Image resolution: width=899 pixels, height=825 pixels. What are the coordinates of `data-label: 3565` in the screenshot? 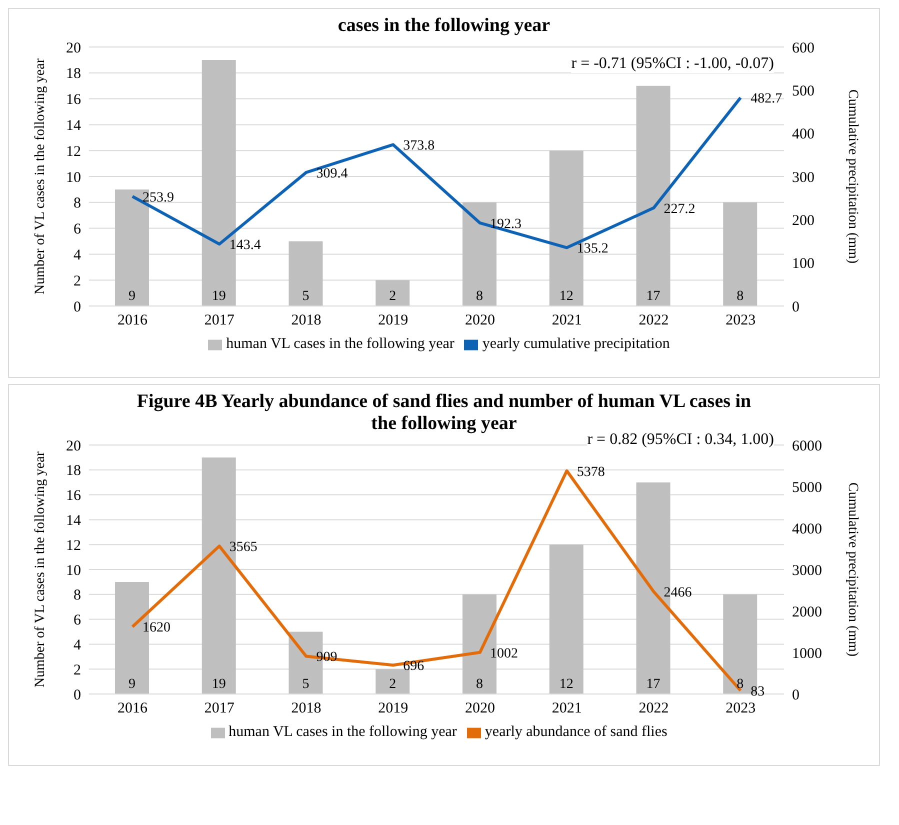 It's located at (243, 548).